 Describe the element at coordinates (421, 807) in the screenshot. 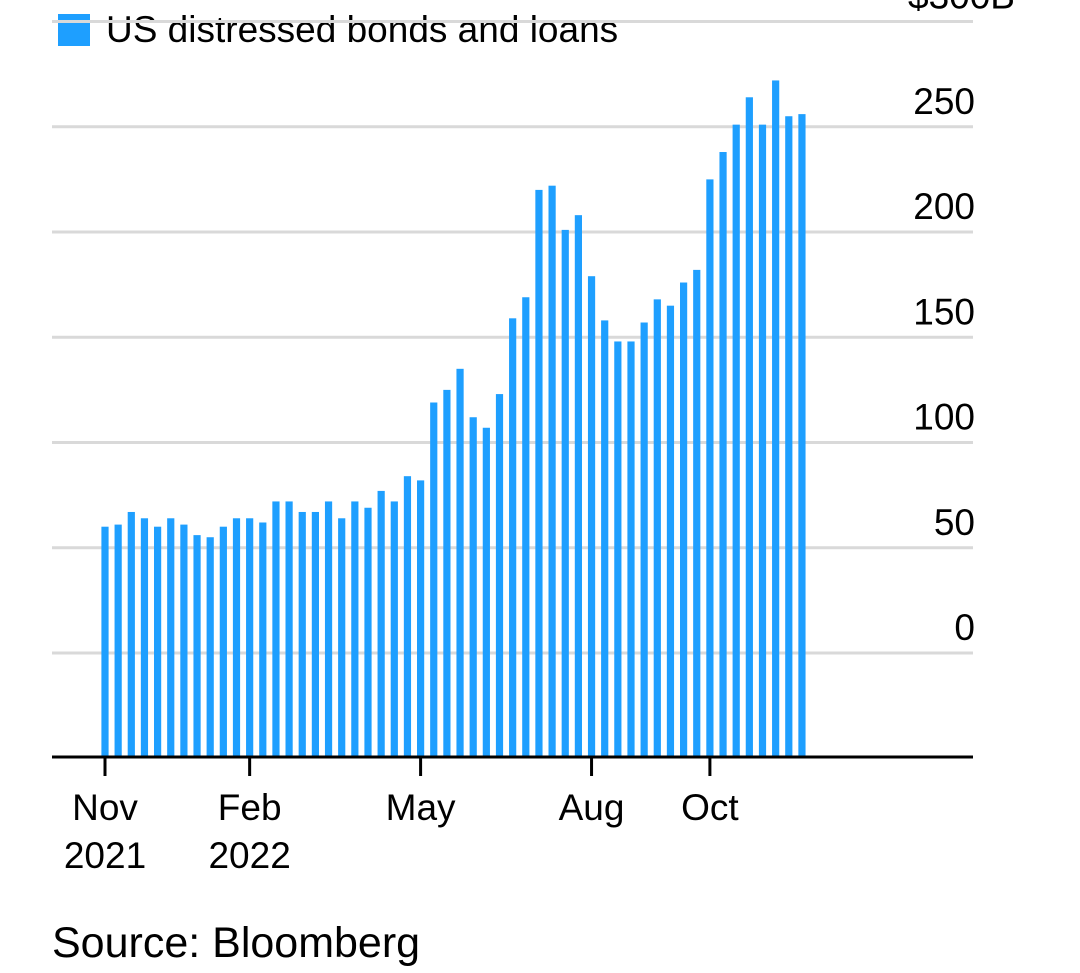

I see `x-tick-label: May` at that location.